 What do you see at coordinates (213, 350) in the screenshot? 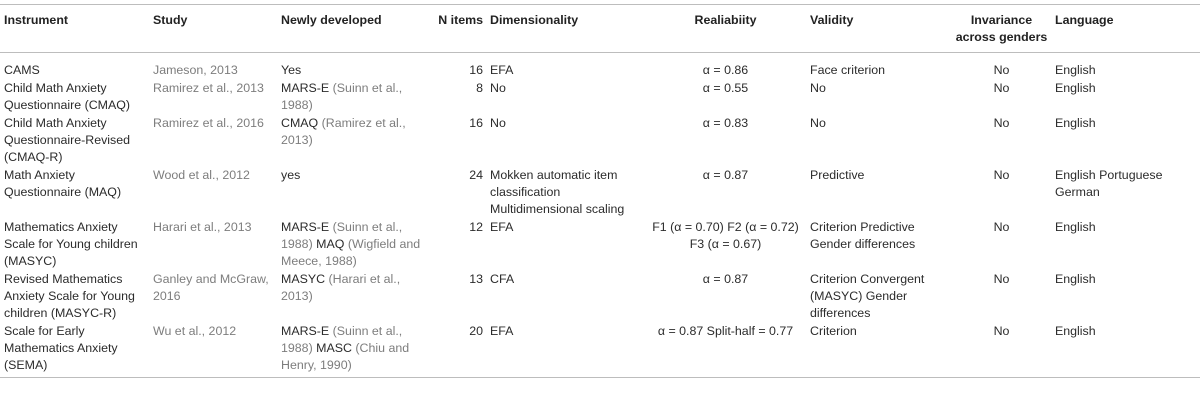
I see `cell-study: Wu et al., 2012` at bounding box center [213, 350].